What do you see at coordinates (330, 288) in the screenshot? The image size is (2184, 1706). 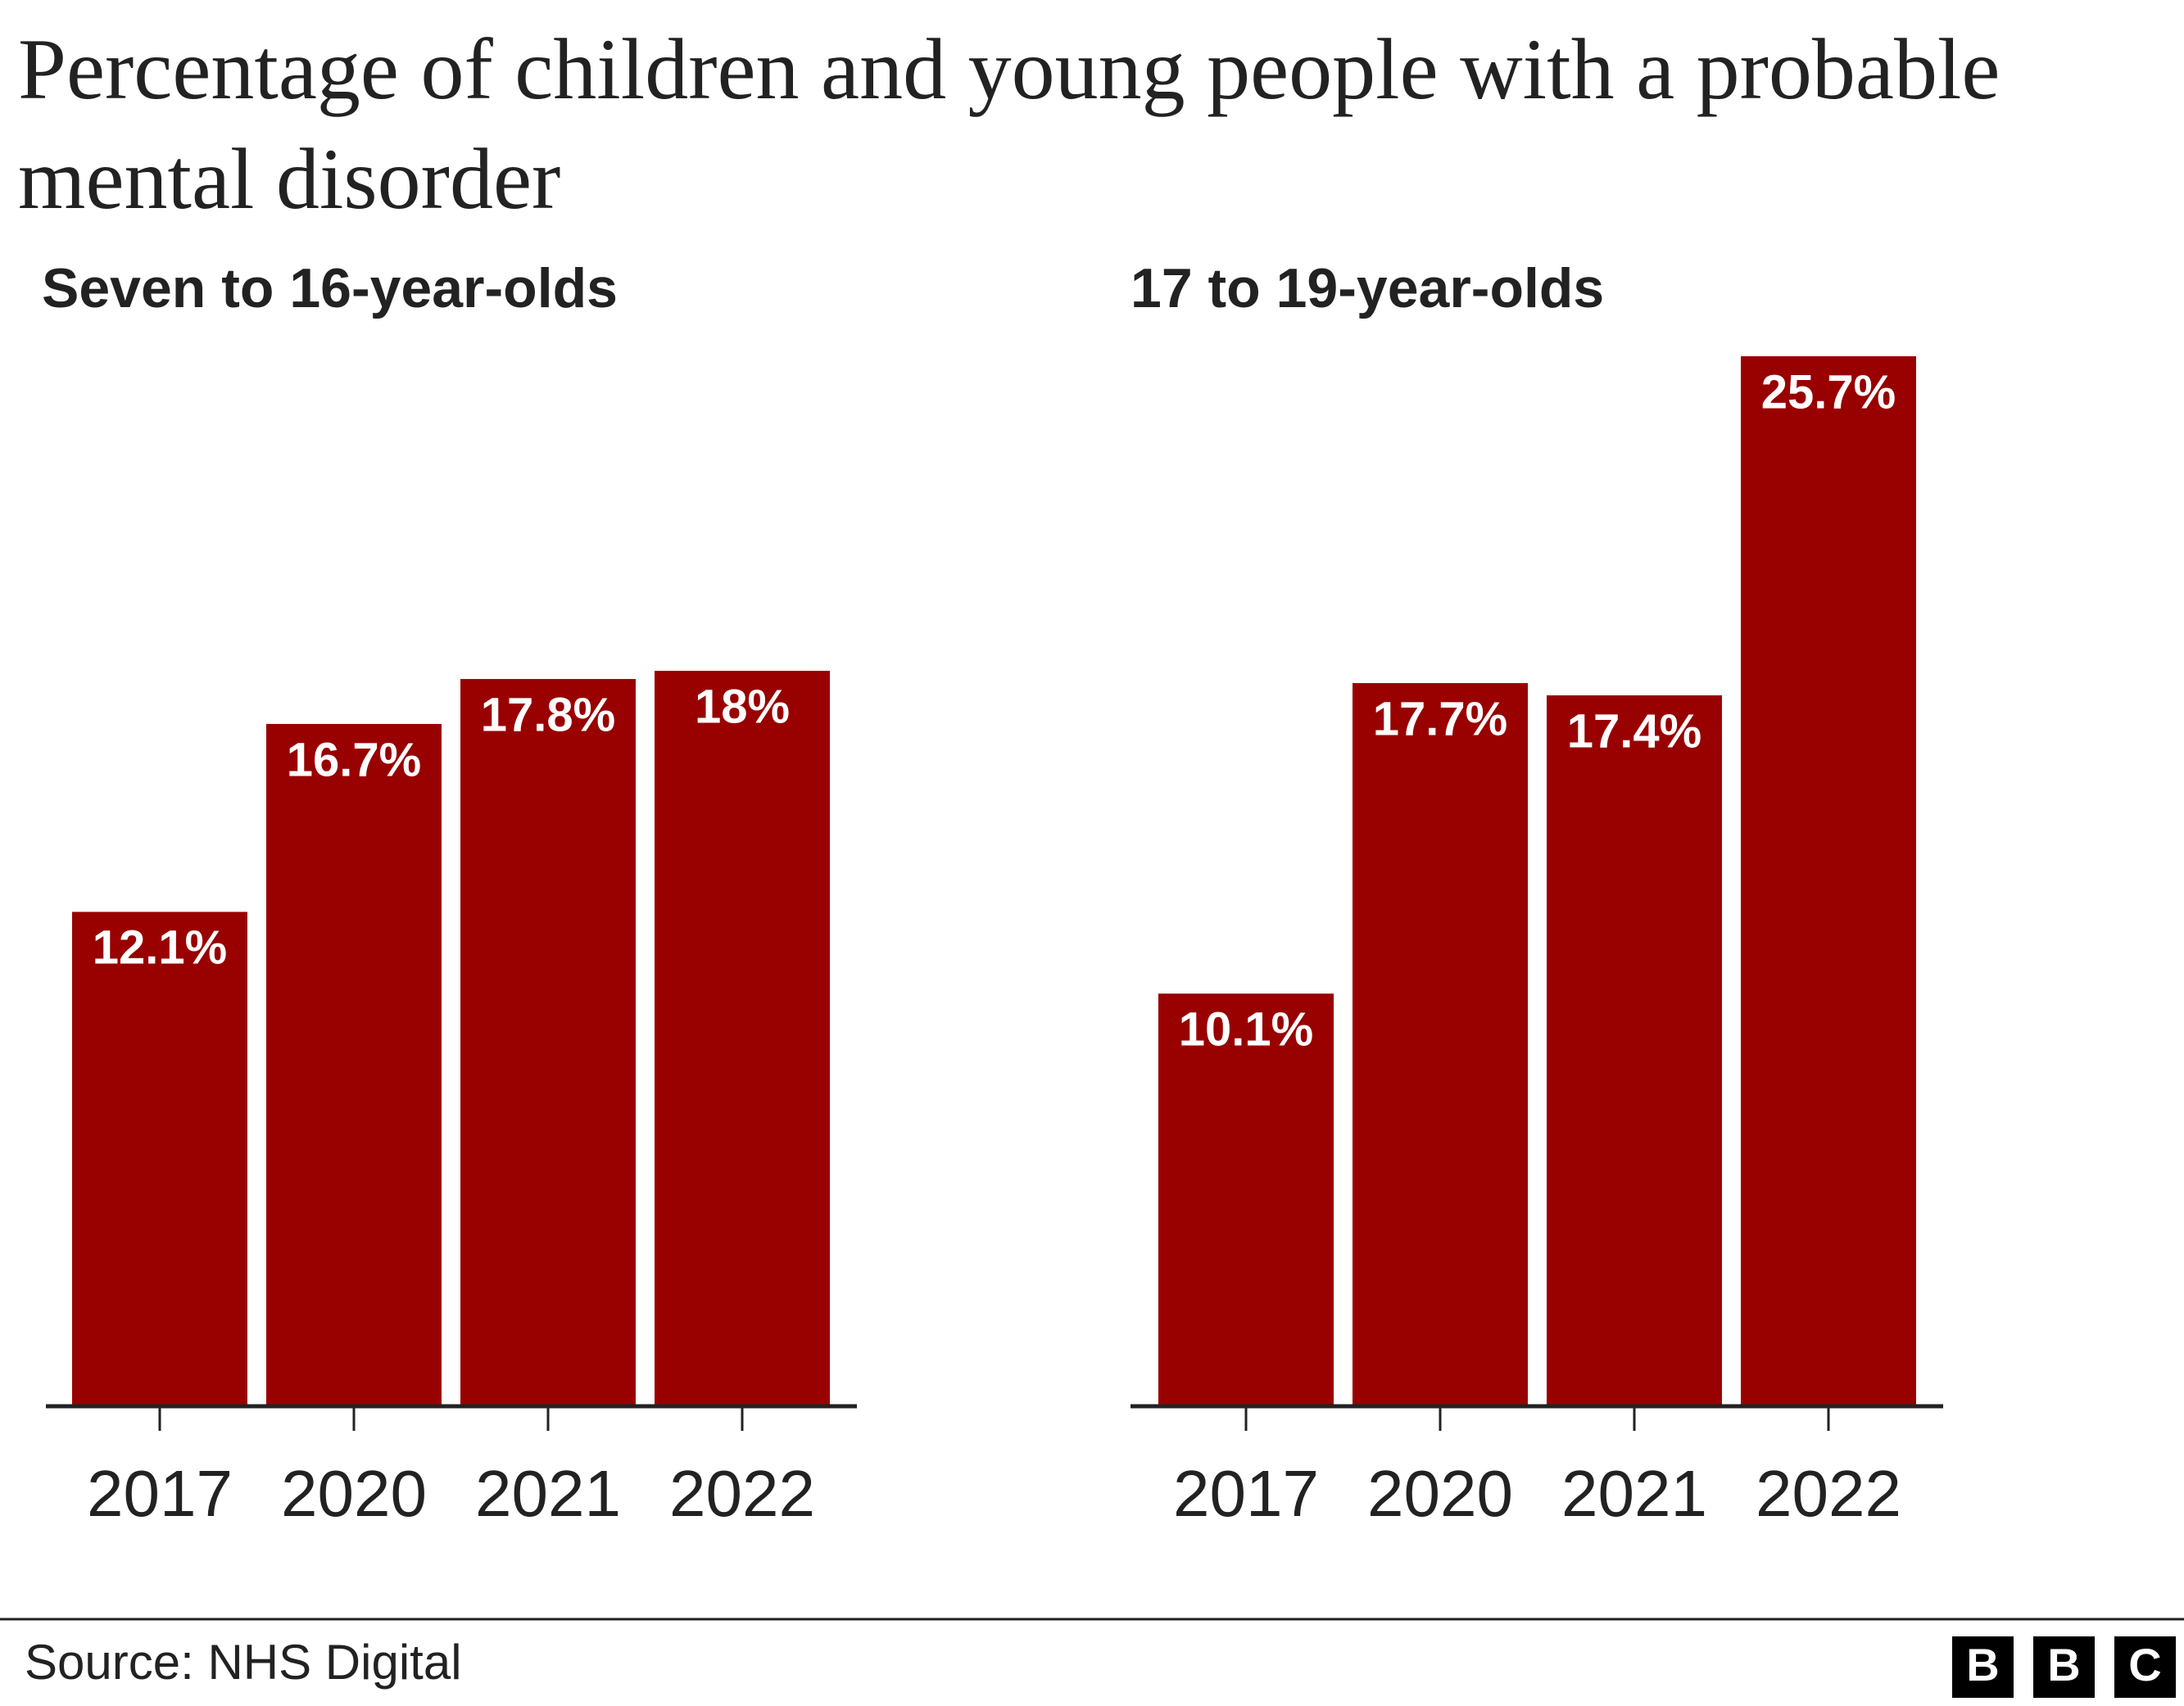 I see `subtitle: Seven to 16-year-olds` at bounding box center [330, 288].